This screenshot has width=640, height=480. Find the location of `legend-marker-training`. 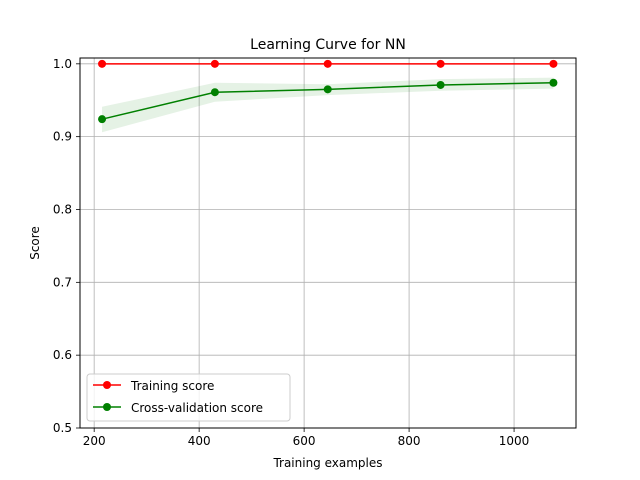

legend-marker-training is located at coordinates (107, 385).